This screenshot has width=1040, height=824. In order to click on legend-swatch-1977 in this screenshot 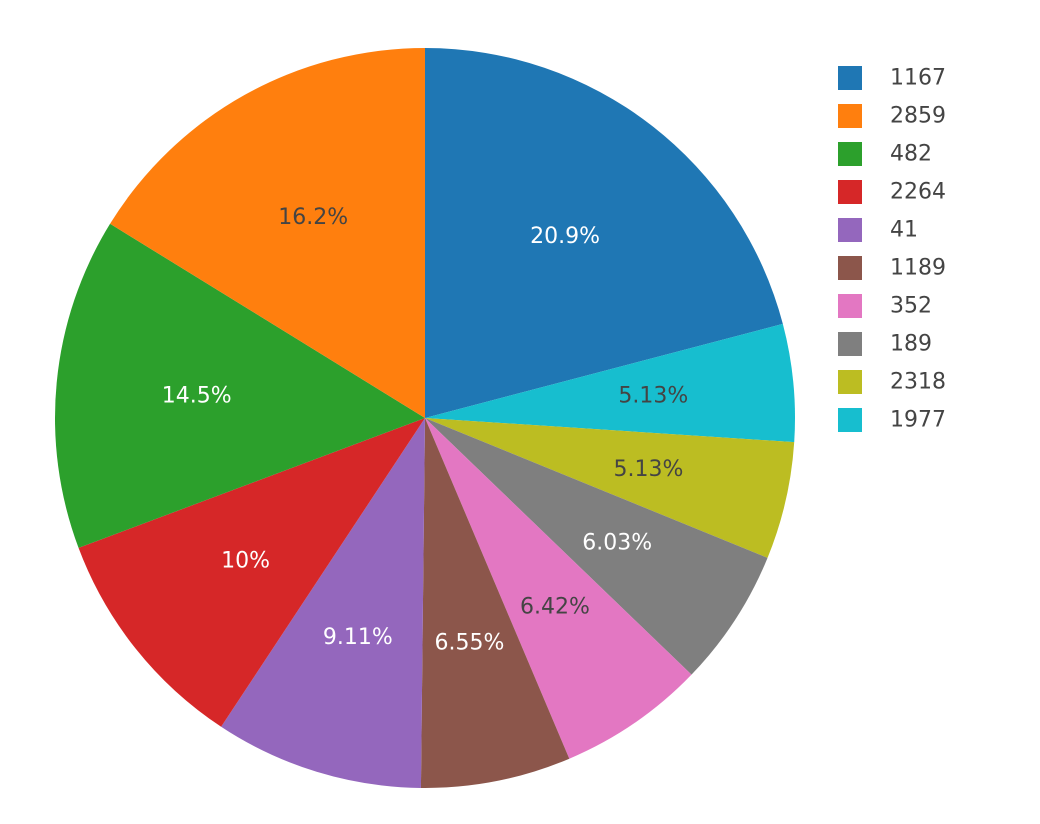, I will do `click(850, 420)`.